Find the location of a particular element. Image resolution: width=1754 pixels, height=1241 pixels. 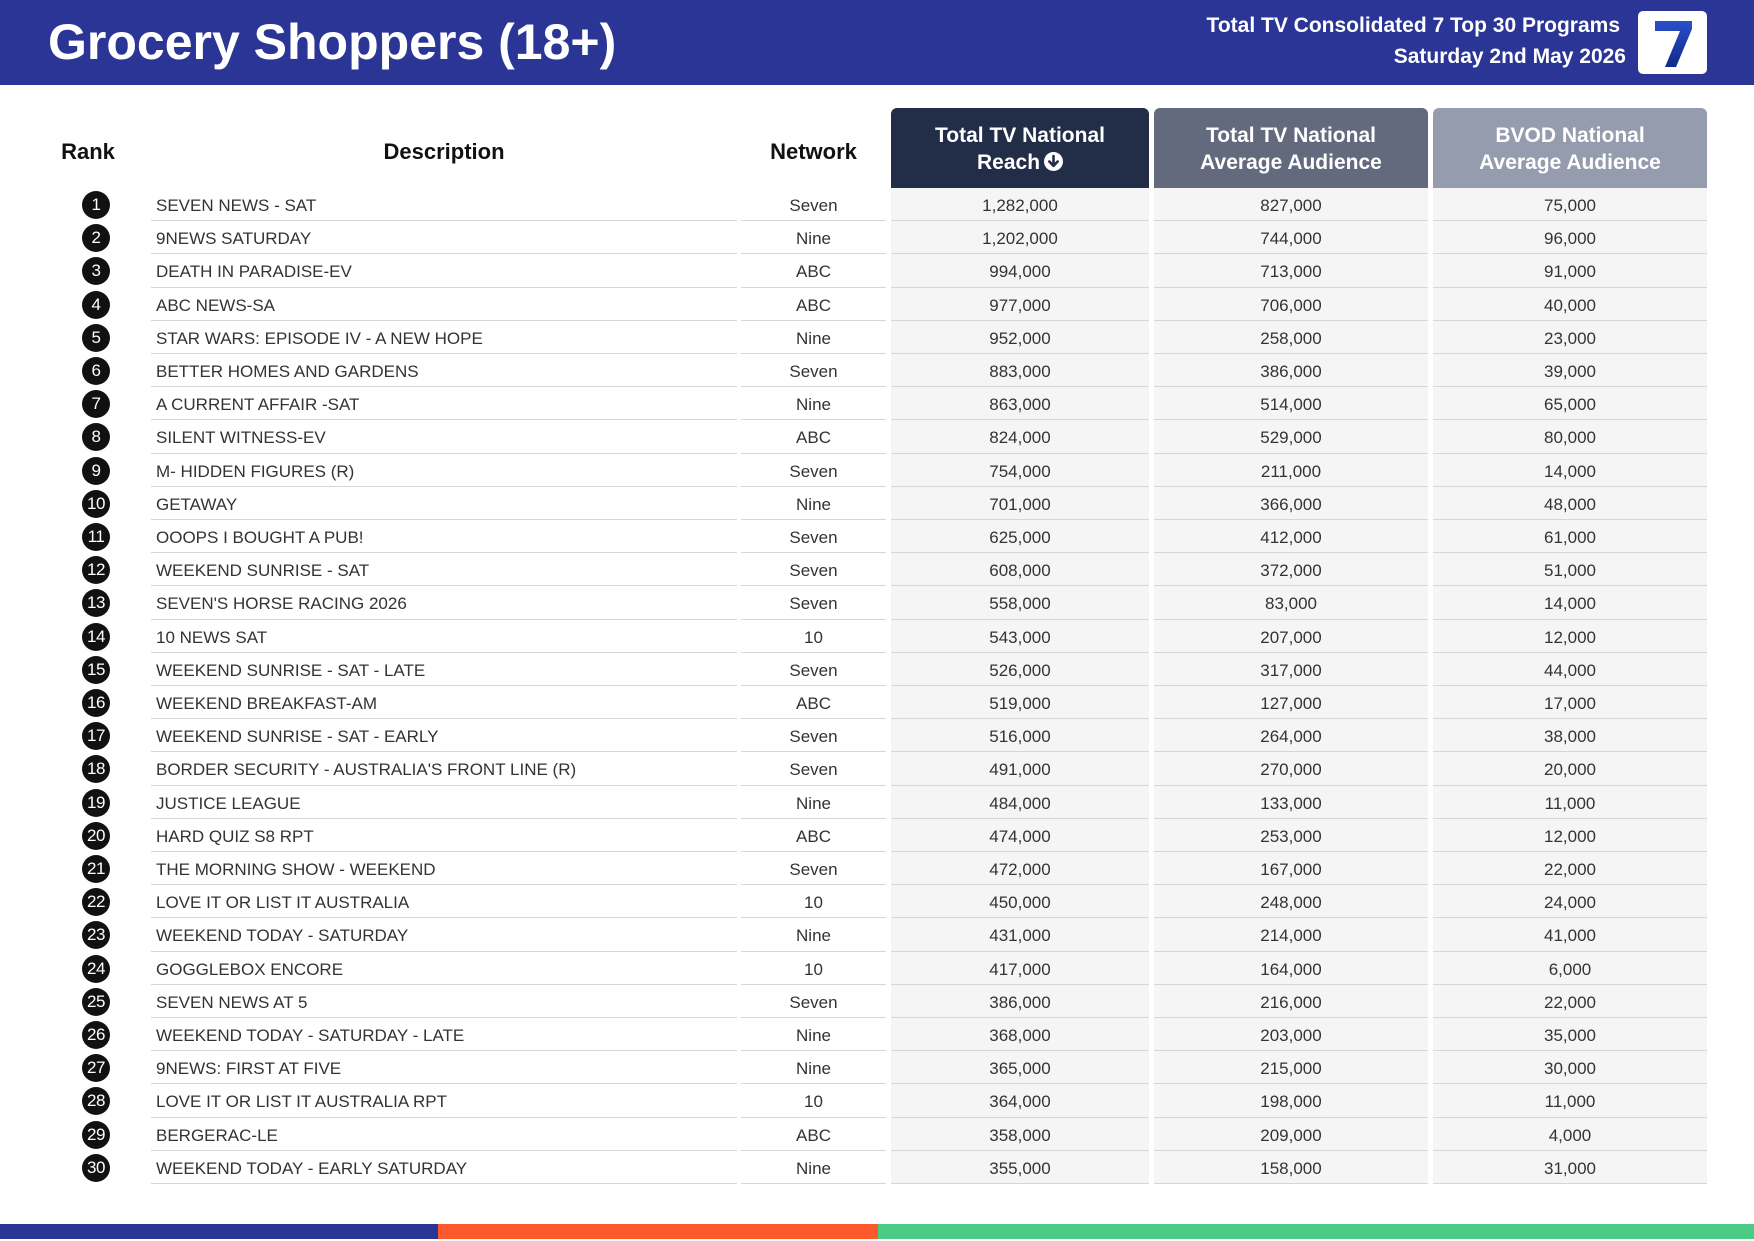

bvod-audience-value: 17,000 is located at coordinates (1570, 703).